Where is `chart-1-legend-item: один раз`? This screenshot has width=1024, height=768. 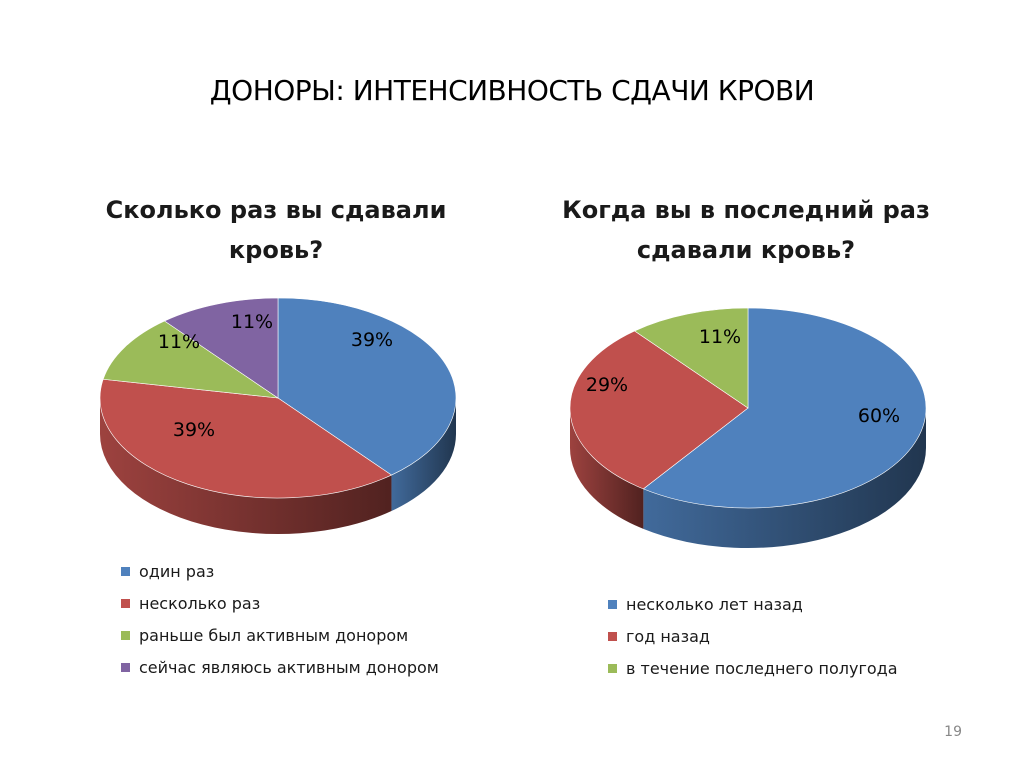 chart-1-legend-item: один раз is located at coordinates (280, 571).